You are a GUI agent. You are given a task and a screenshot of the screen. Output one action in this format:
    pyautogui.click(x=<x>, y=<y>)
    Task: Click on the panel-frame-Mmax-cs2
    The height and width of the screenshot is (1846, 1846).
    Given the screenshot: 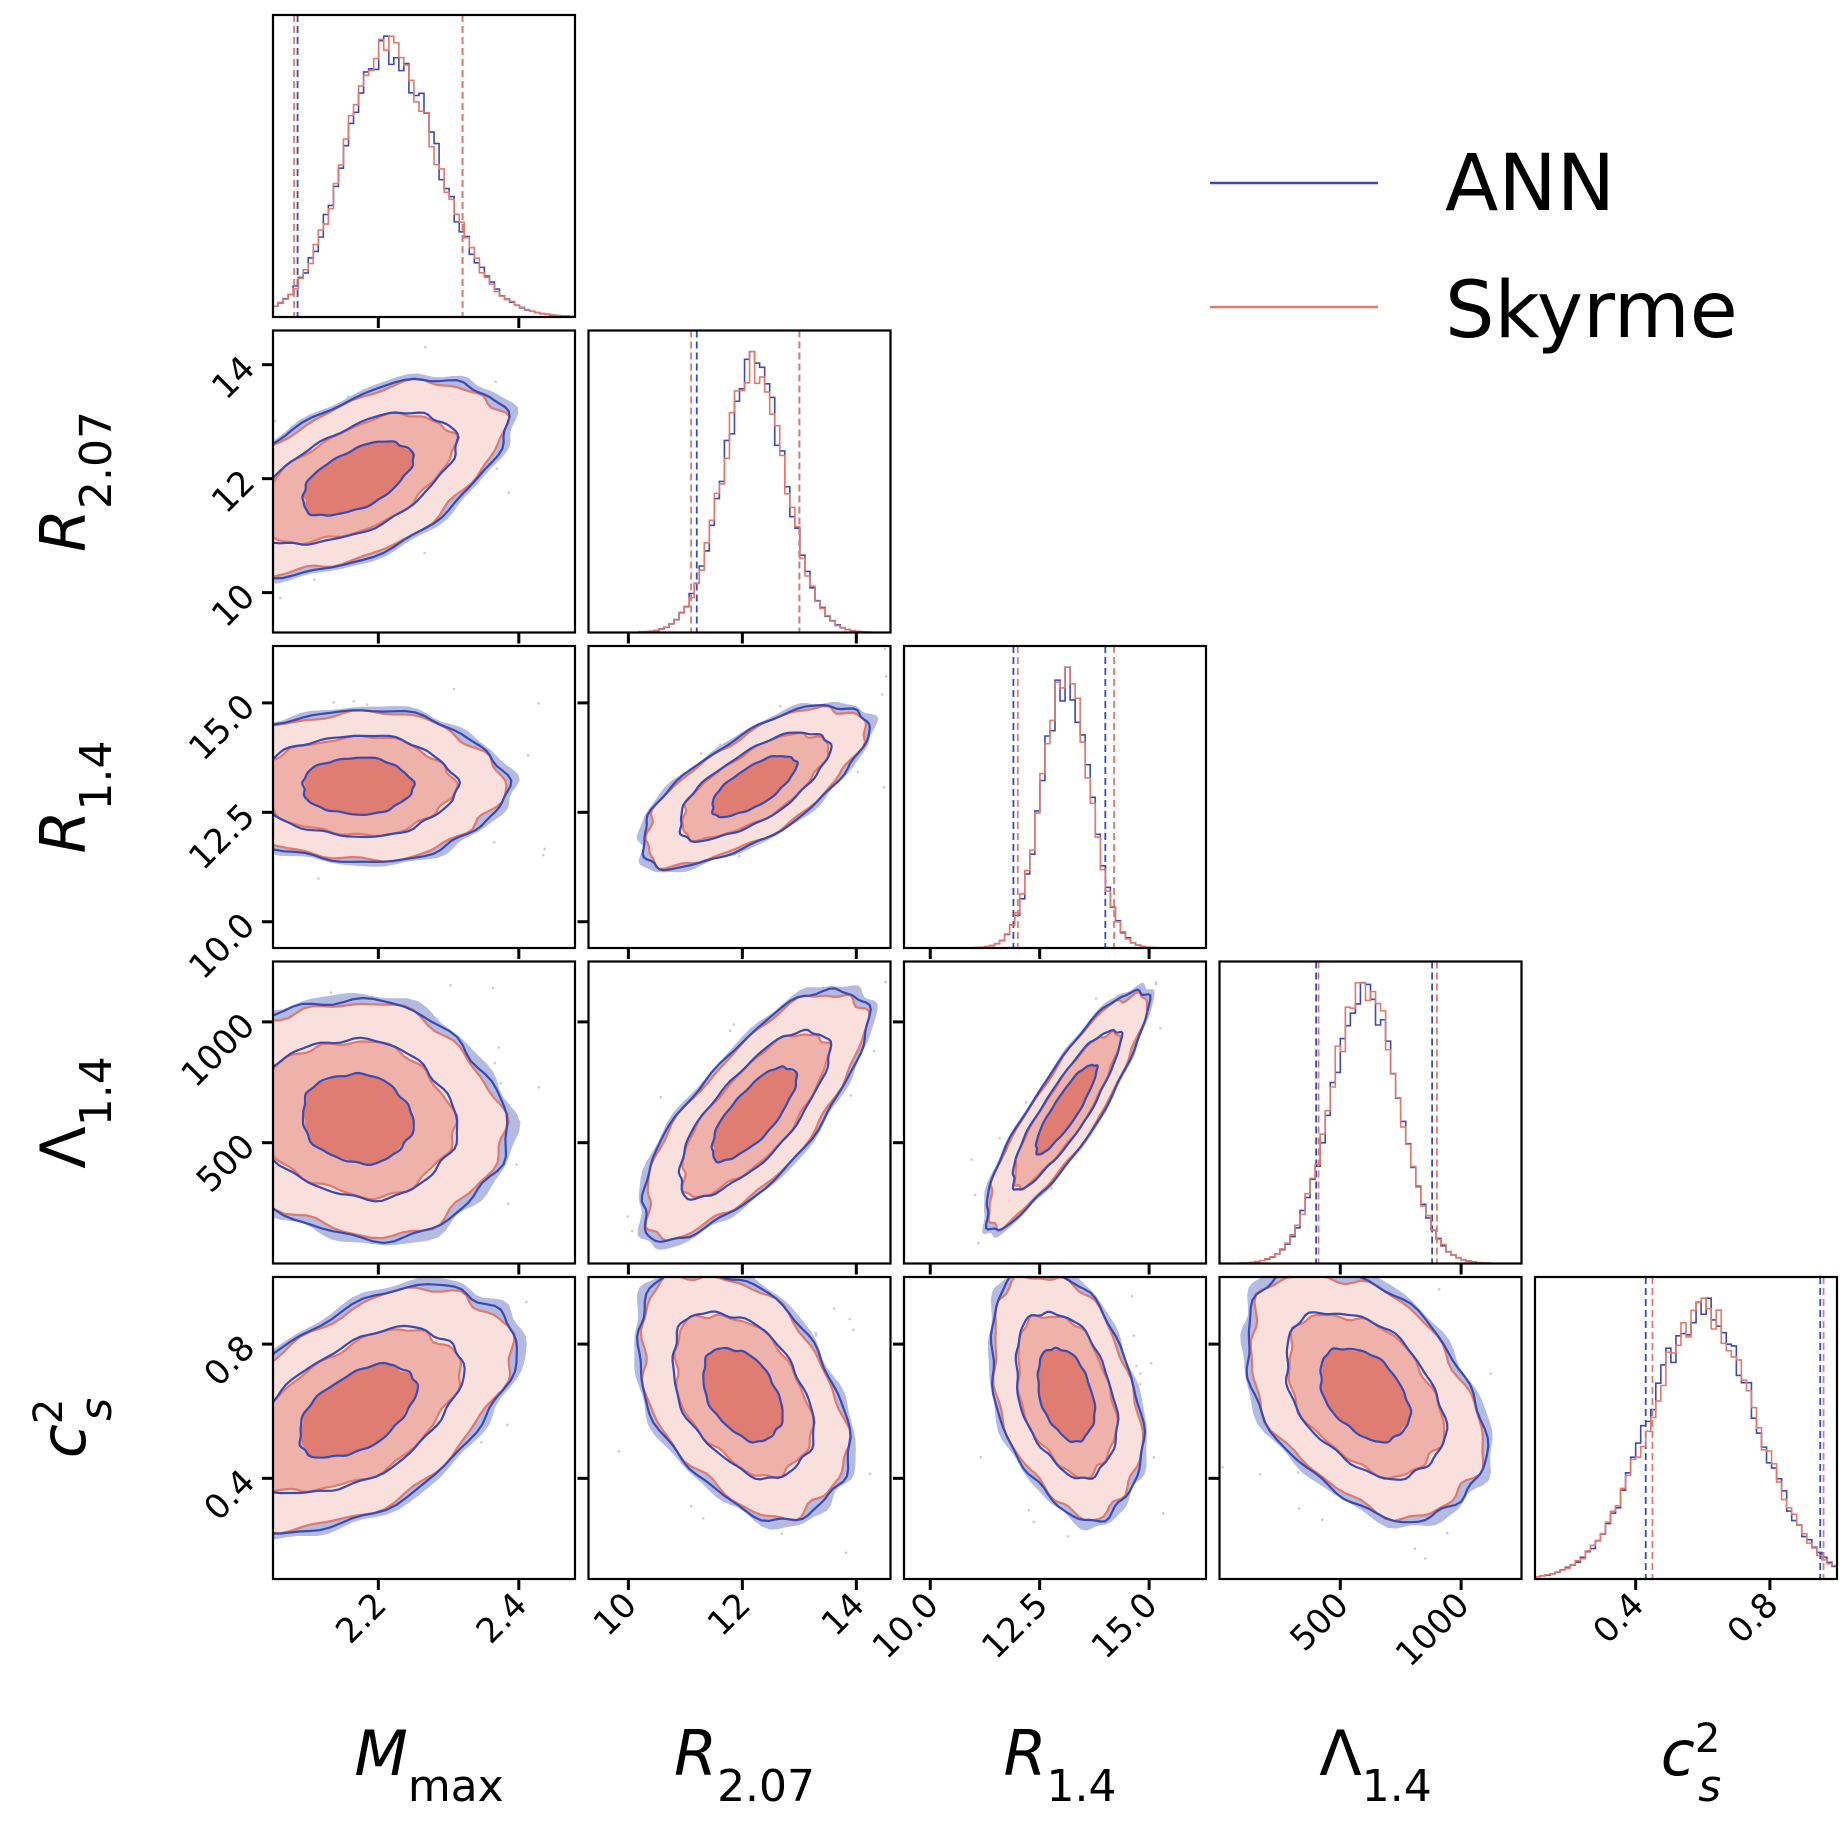 What is the action you would take?
    pyautogui.click(x=424, y=1428)
    